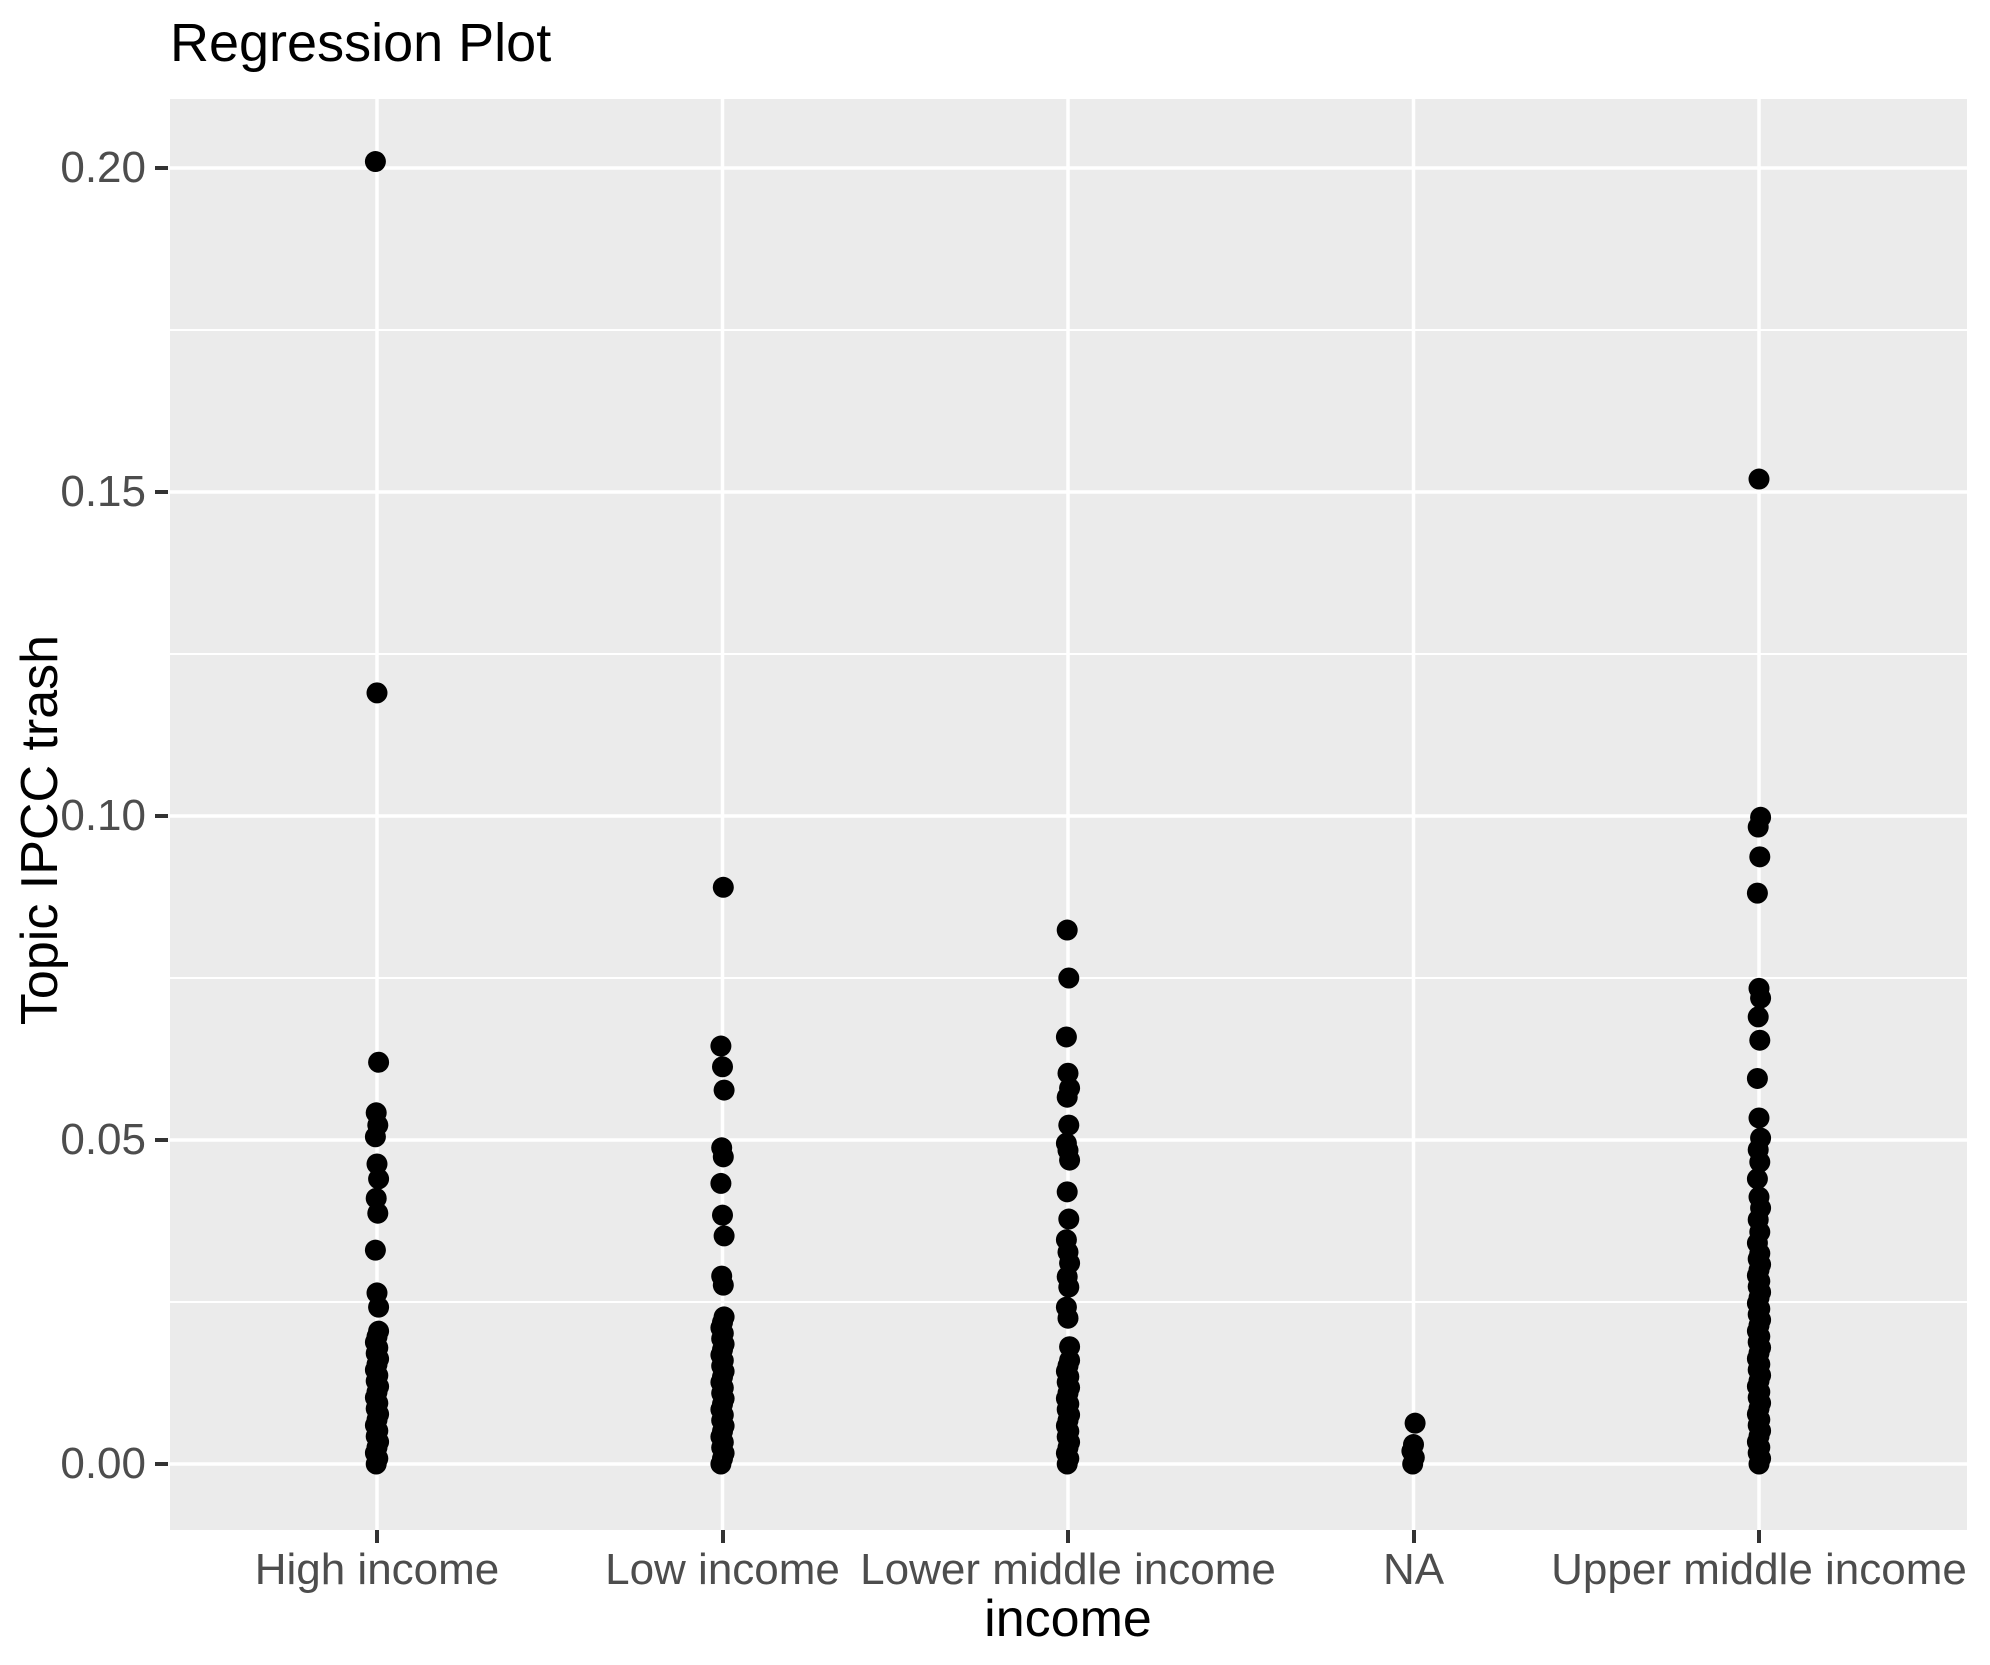 This screenshot has height=1665, width=1990. What do you see at coordinates (103, 167) in the screenshot?
I see `y-tick-label: 0.20` at bounding box center [103, 167].